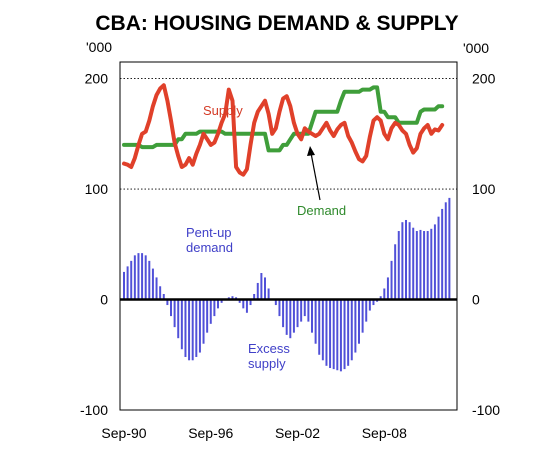 Image resolution: width=555 pixels, height=459 pixels. What do you see at coordinates (223, 110) in the screenshot?
I see `supply-annotation: Supply` at bounding box center [223, 110].